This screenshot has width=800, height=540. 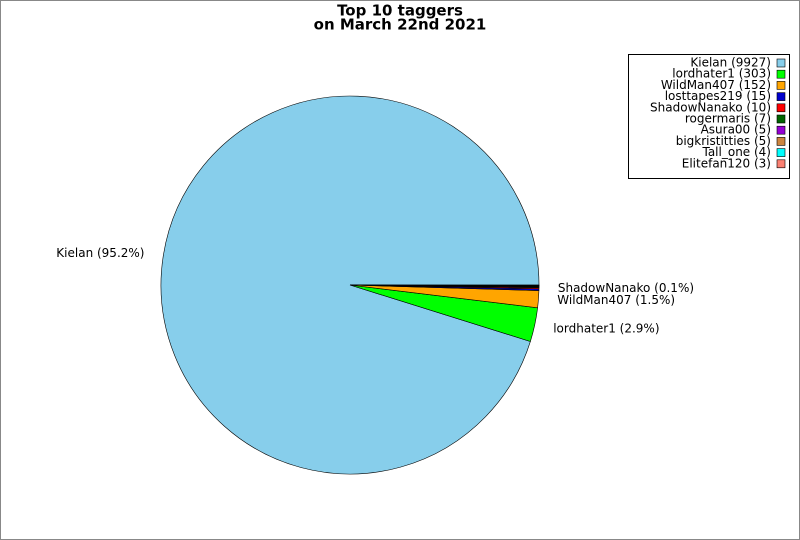 I want to click on legend-label: losttapes219 (15), so click(x=718, y=96).